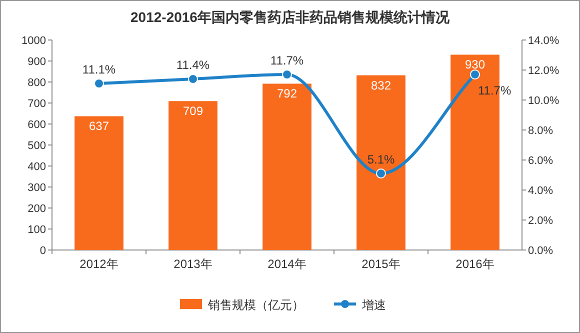 The image size is (580, 333). What do you see at coordinates (99, 264) in the screenshot?
I see `x-tick-label: 2012年` at bounding box center [99, 264].